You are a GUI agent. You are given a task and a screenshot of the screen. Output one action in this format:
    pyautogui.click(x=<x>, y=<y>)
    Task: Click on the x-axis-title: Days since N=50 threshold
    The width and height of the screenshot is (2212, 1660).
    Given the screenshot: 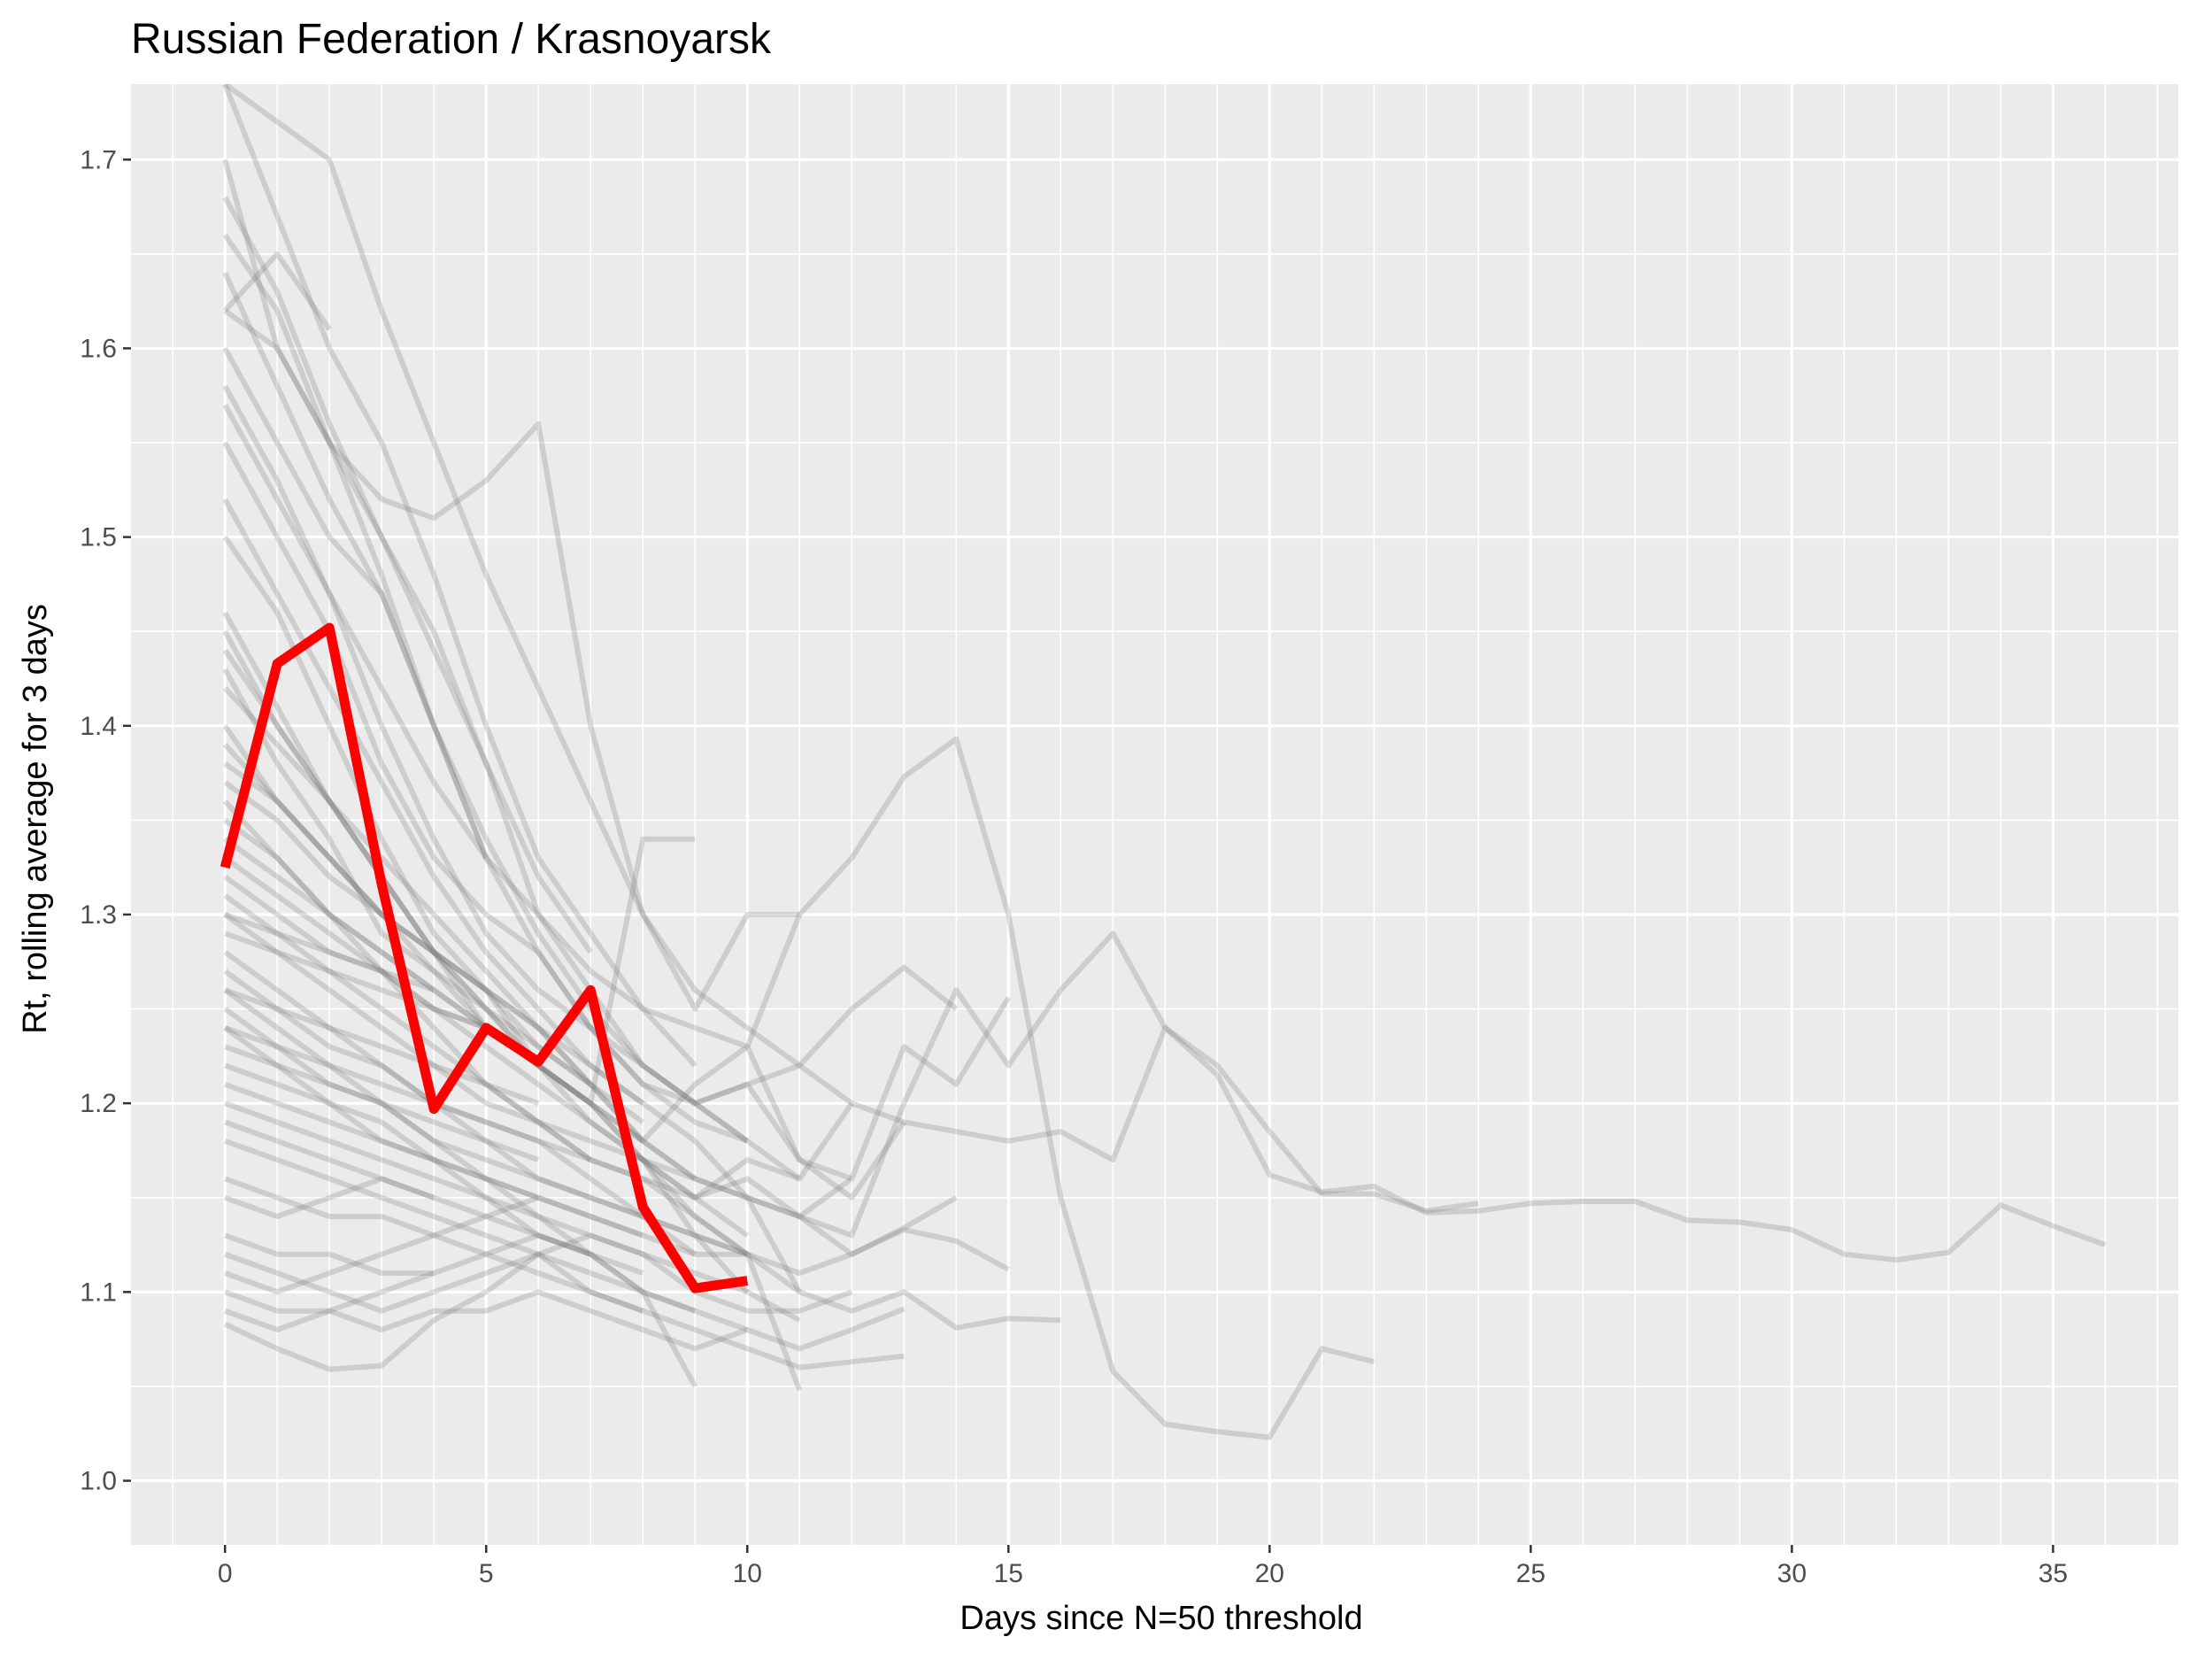 What is the action you would take?
    pyautogui.click(x=1161, y=1618)
    